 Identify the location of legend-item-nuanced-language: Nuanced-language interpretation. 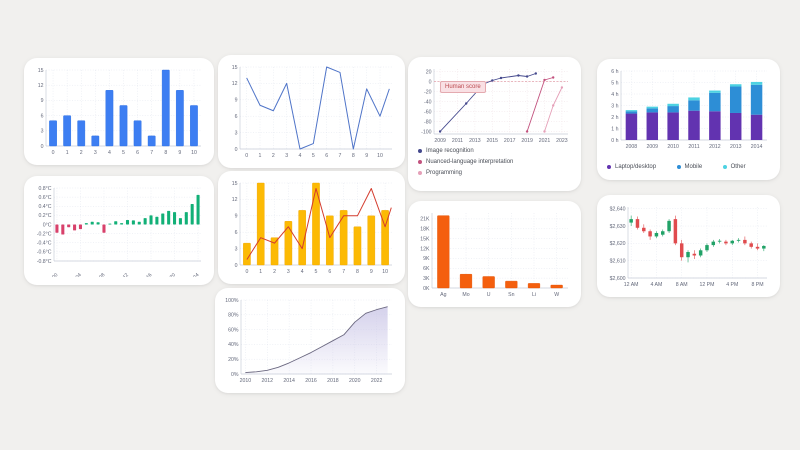
(495, 162).